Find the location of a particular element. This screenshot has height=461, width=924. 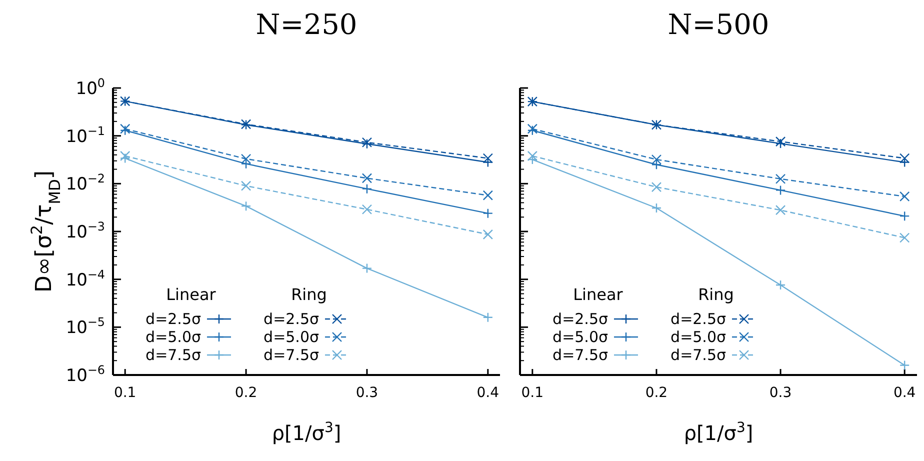

chart-title: N=250 is located at coordinates (307, 24).